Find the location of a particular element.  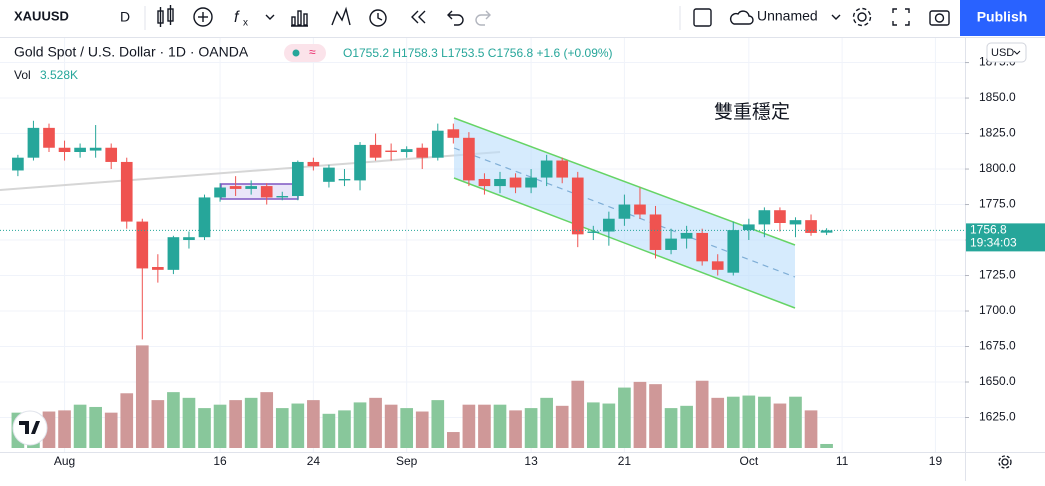

channel-middle is located at coordinates (624, 212).